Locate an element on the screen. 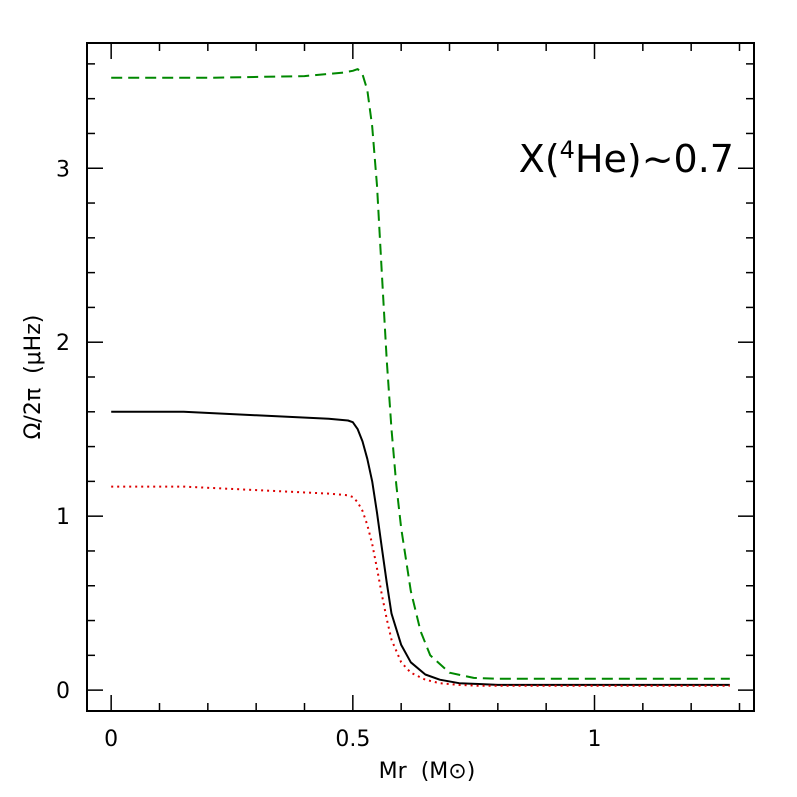 This screenshot has height=797, width=797. y-tick-label: 0 is located at coordinates (63, 691).